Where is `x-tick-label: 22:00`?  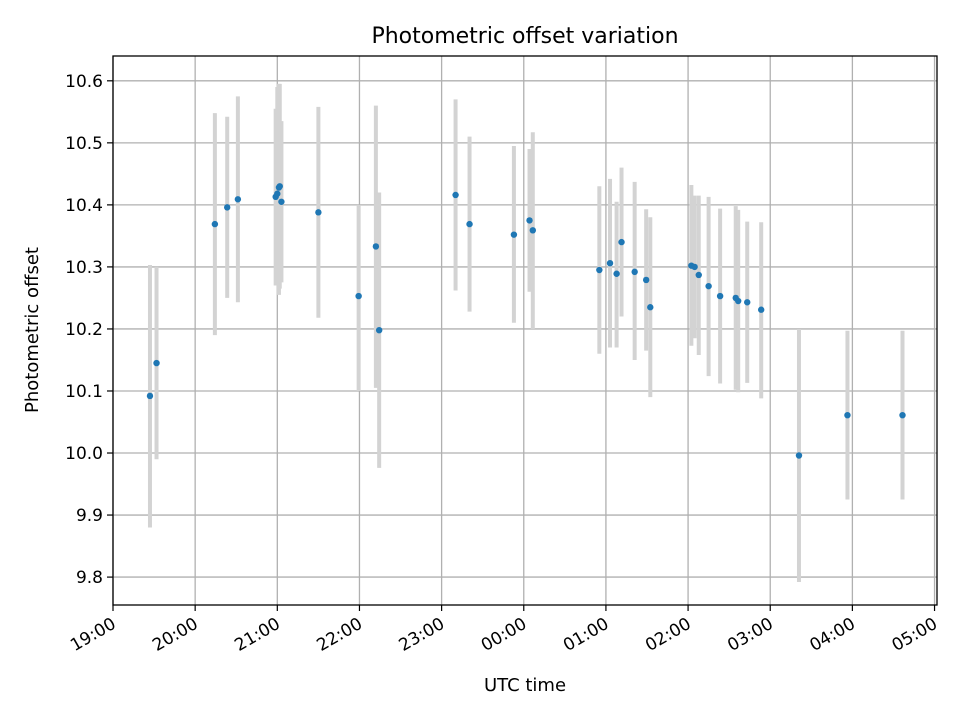
x-tick-label: 22:00 is located at coordinates (340, 635).